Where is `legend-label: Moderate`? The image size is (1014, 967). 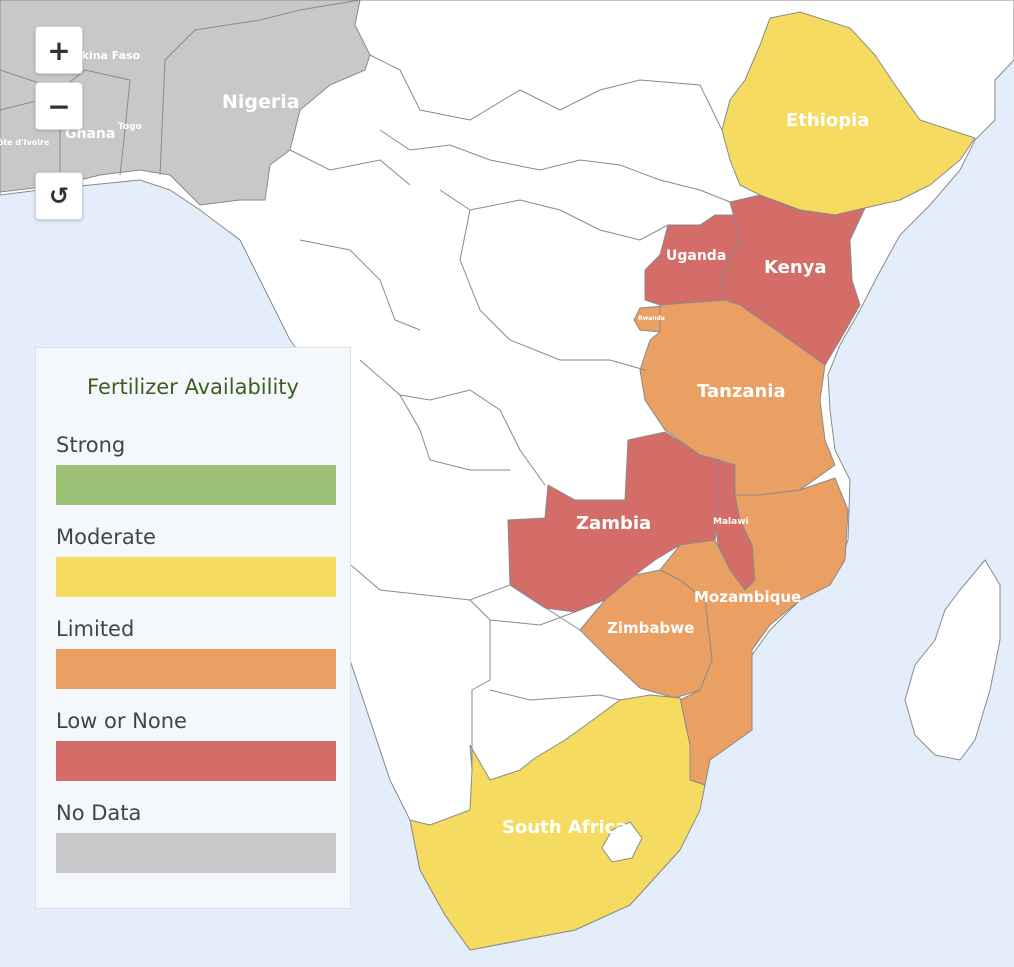 legend-label: Moderate is located at coordinates (106, 537).